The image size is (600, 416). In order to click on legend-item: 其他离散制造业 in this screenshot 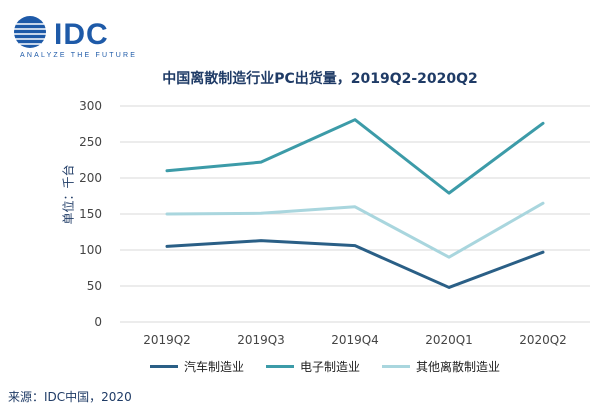, I will do `click(441, 366)`.